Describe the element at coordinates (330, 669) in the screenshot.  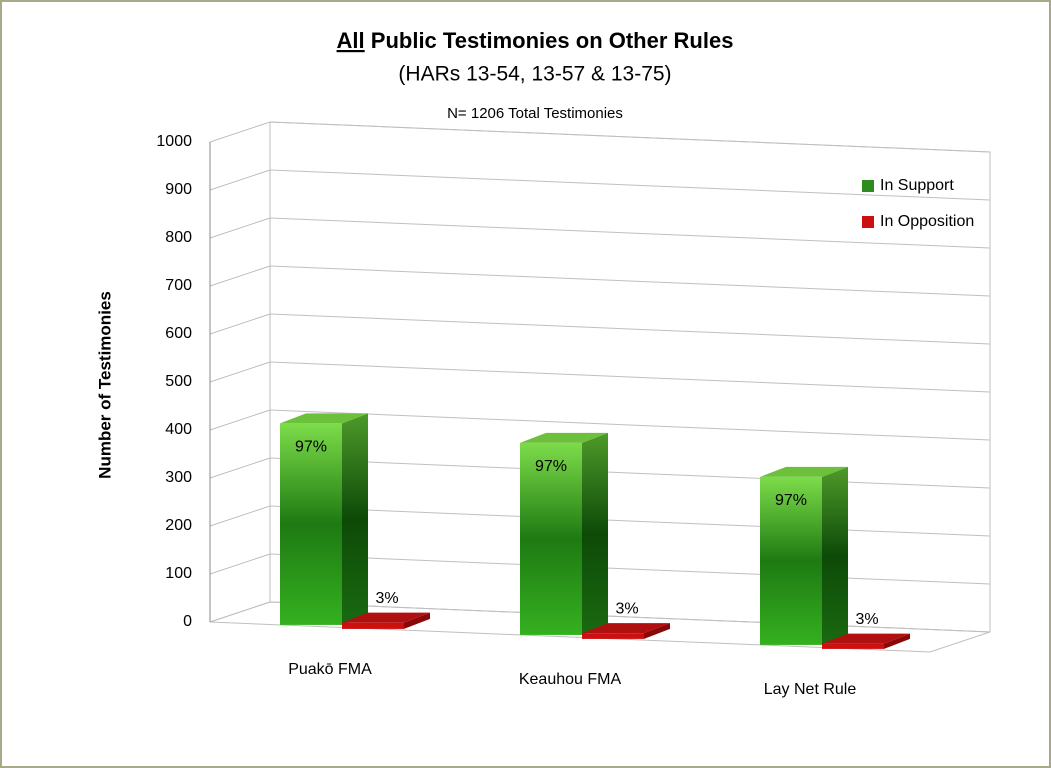
I see `x-tick-label: Puakō FMA` at that location.